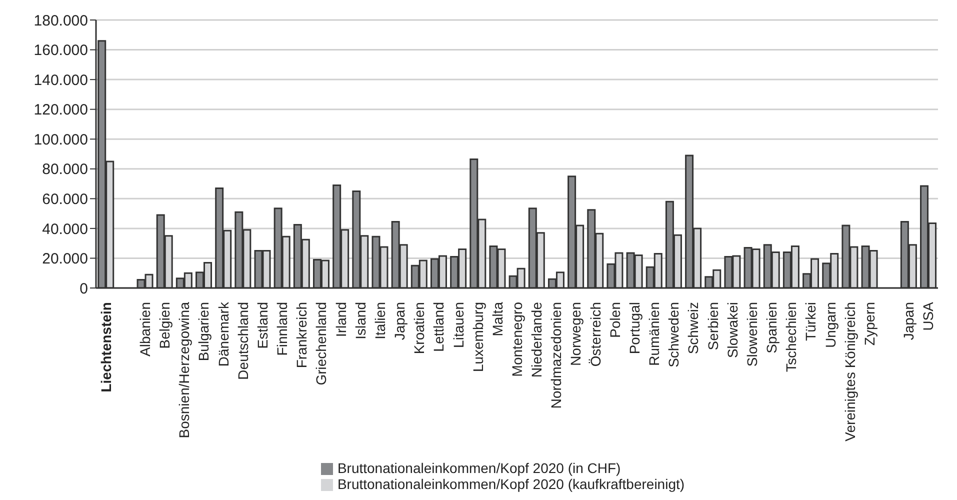 The image size is (957, 500). Describe the element at coordinates (360, 321) in the screenshot. I see `x-tick-label: Island` at that location.